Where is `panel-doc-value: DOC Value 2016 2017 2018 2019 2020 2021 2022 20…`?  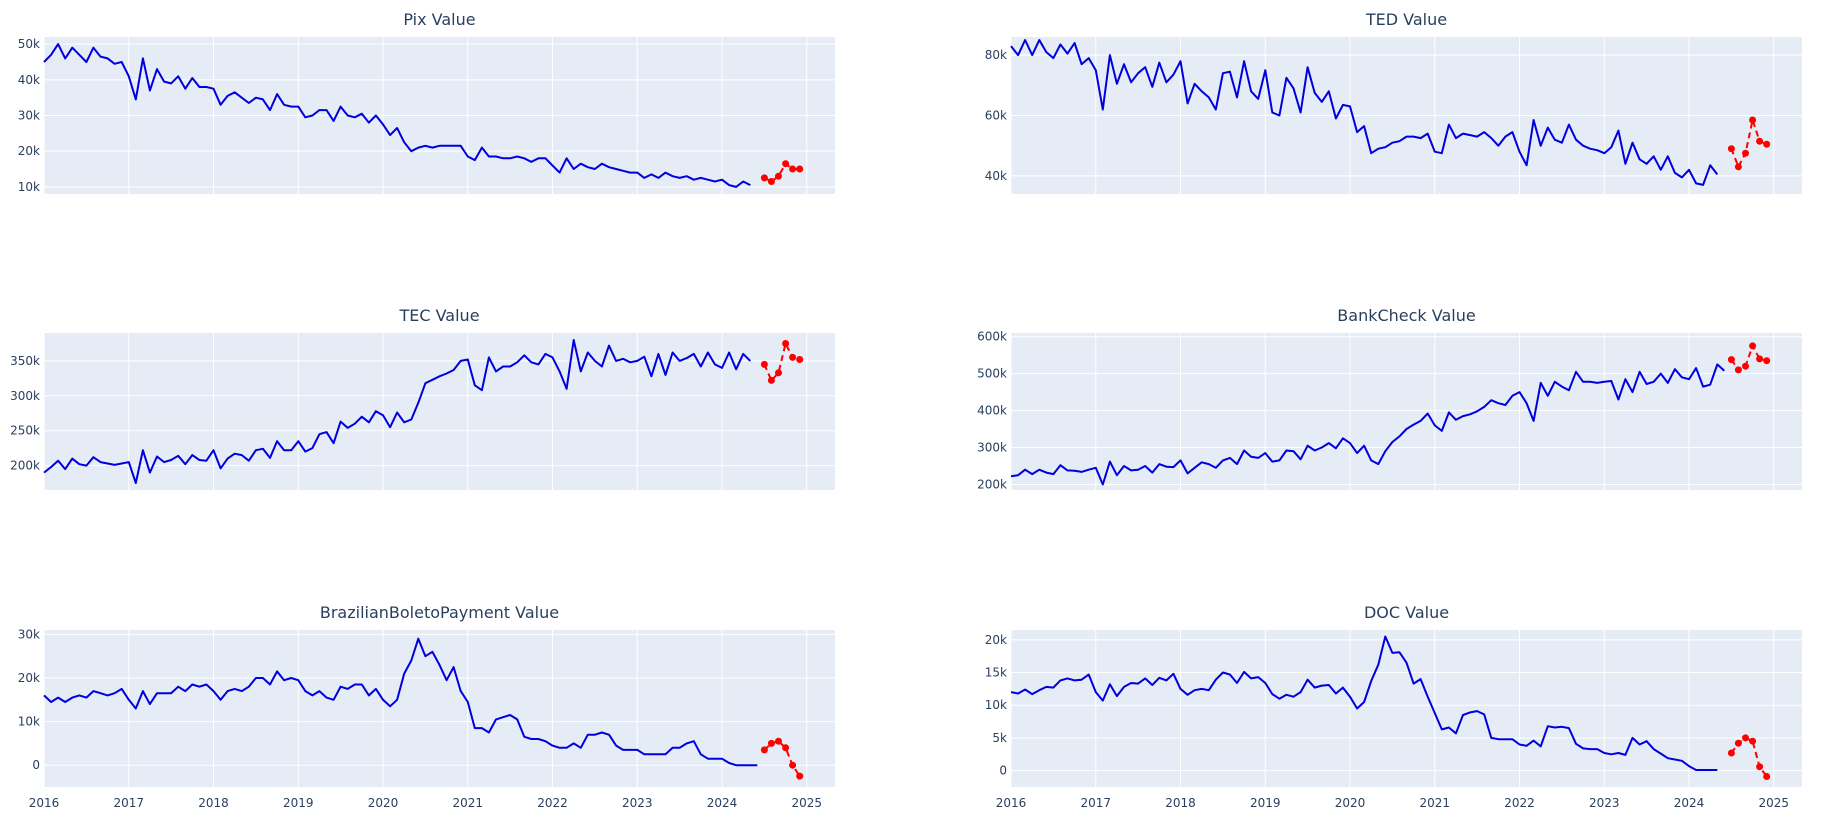
panel-doc-value: DOC Value 2016 2017 2018 2019 2020 2021 2022 20… is located at coordinates (1393, 706).